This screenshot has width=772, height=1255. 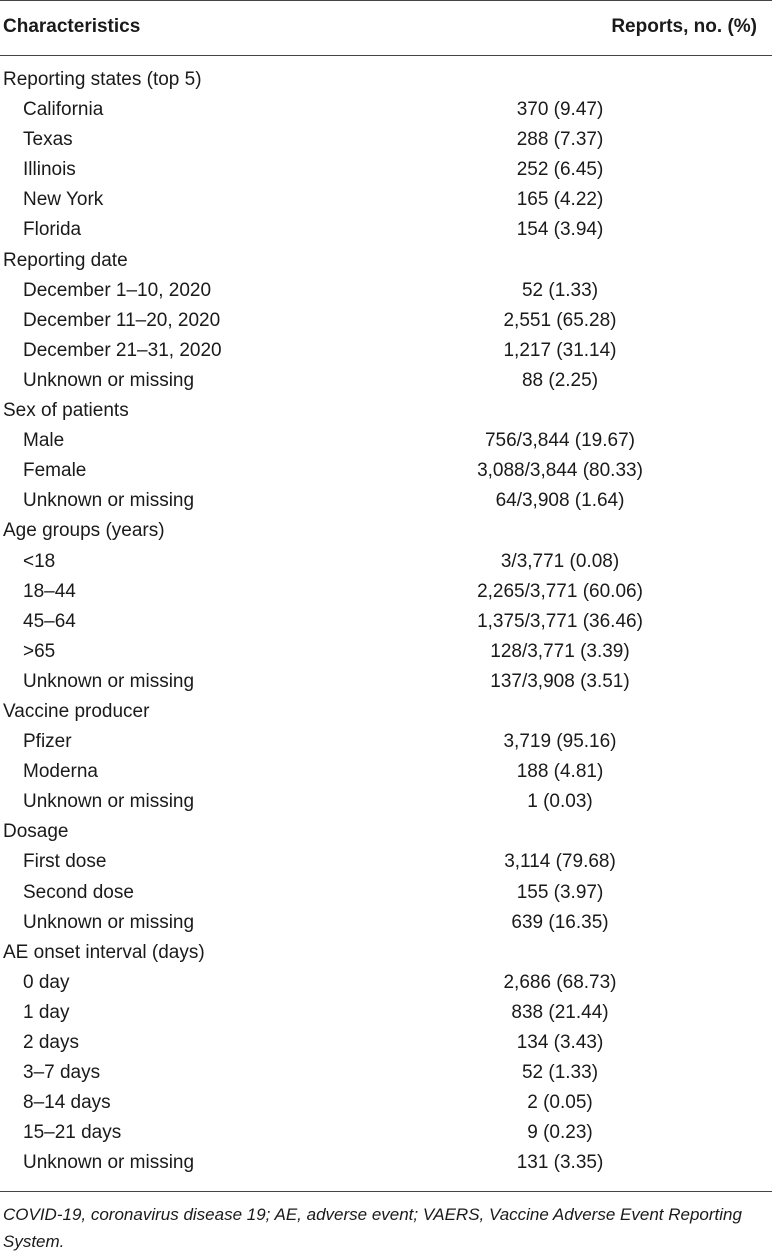 I want to click on table-row: First dose 3,114 (79.68), so click(x=386, y=866).